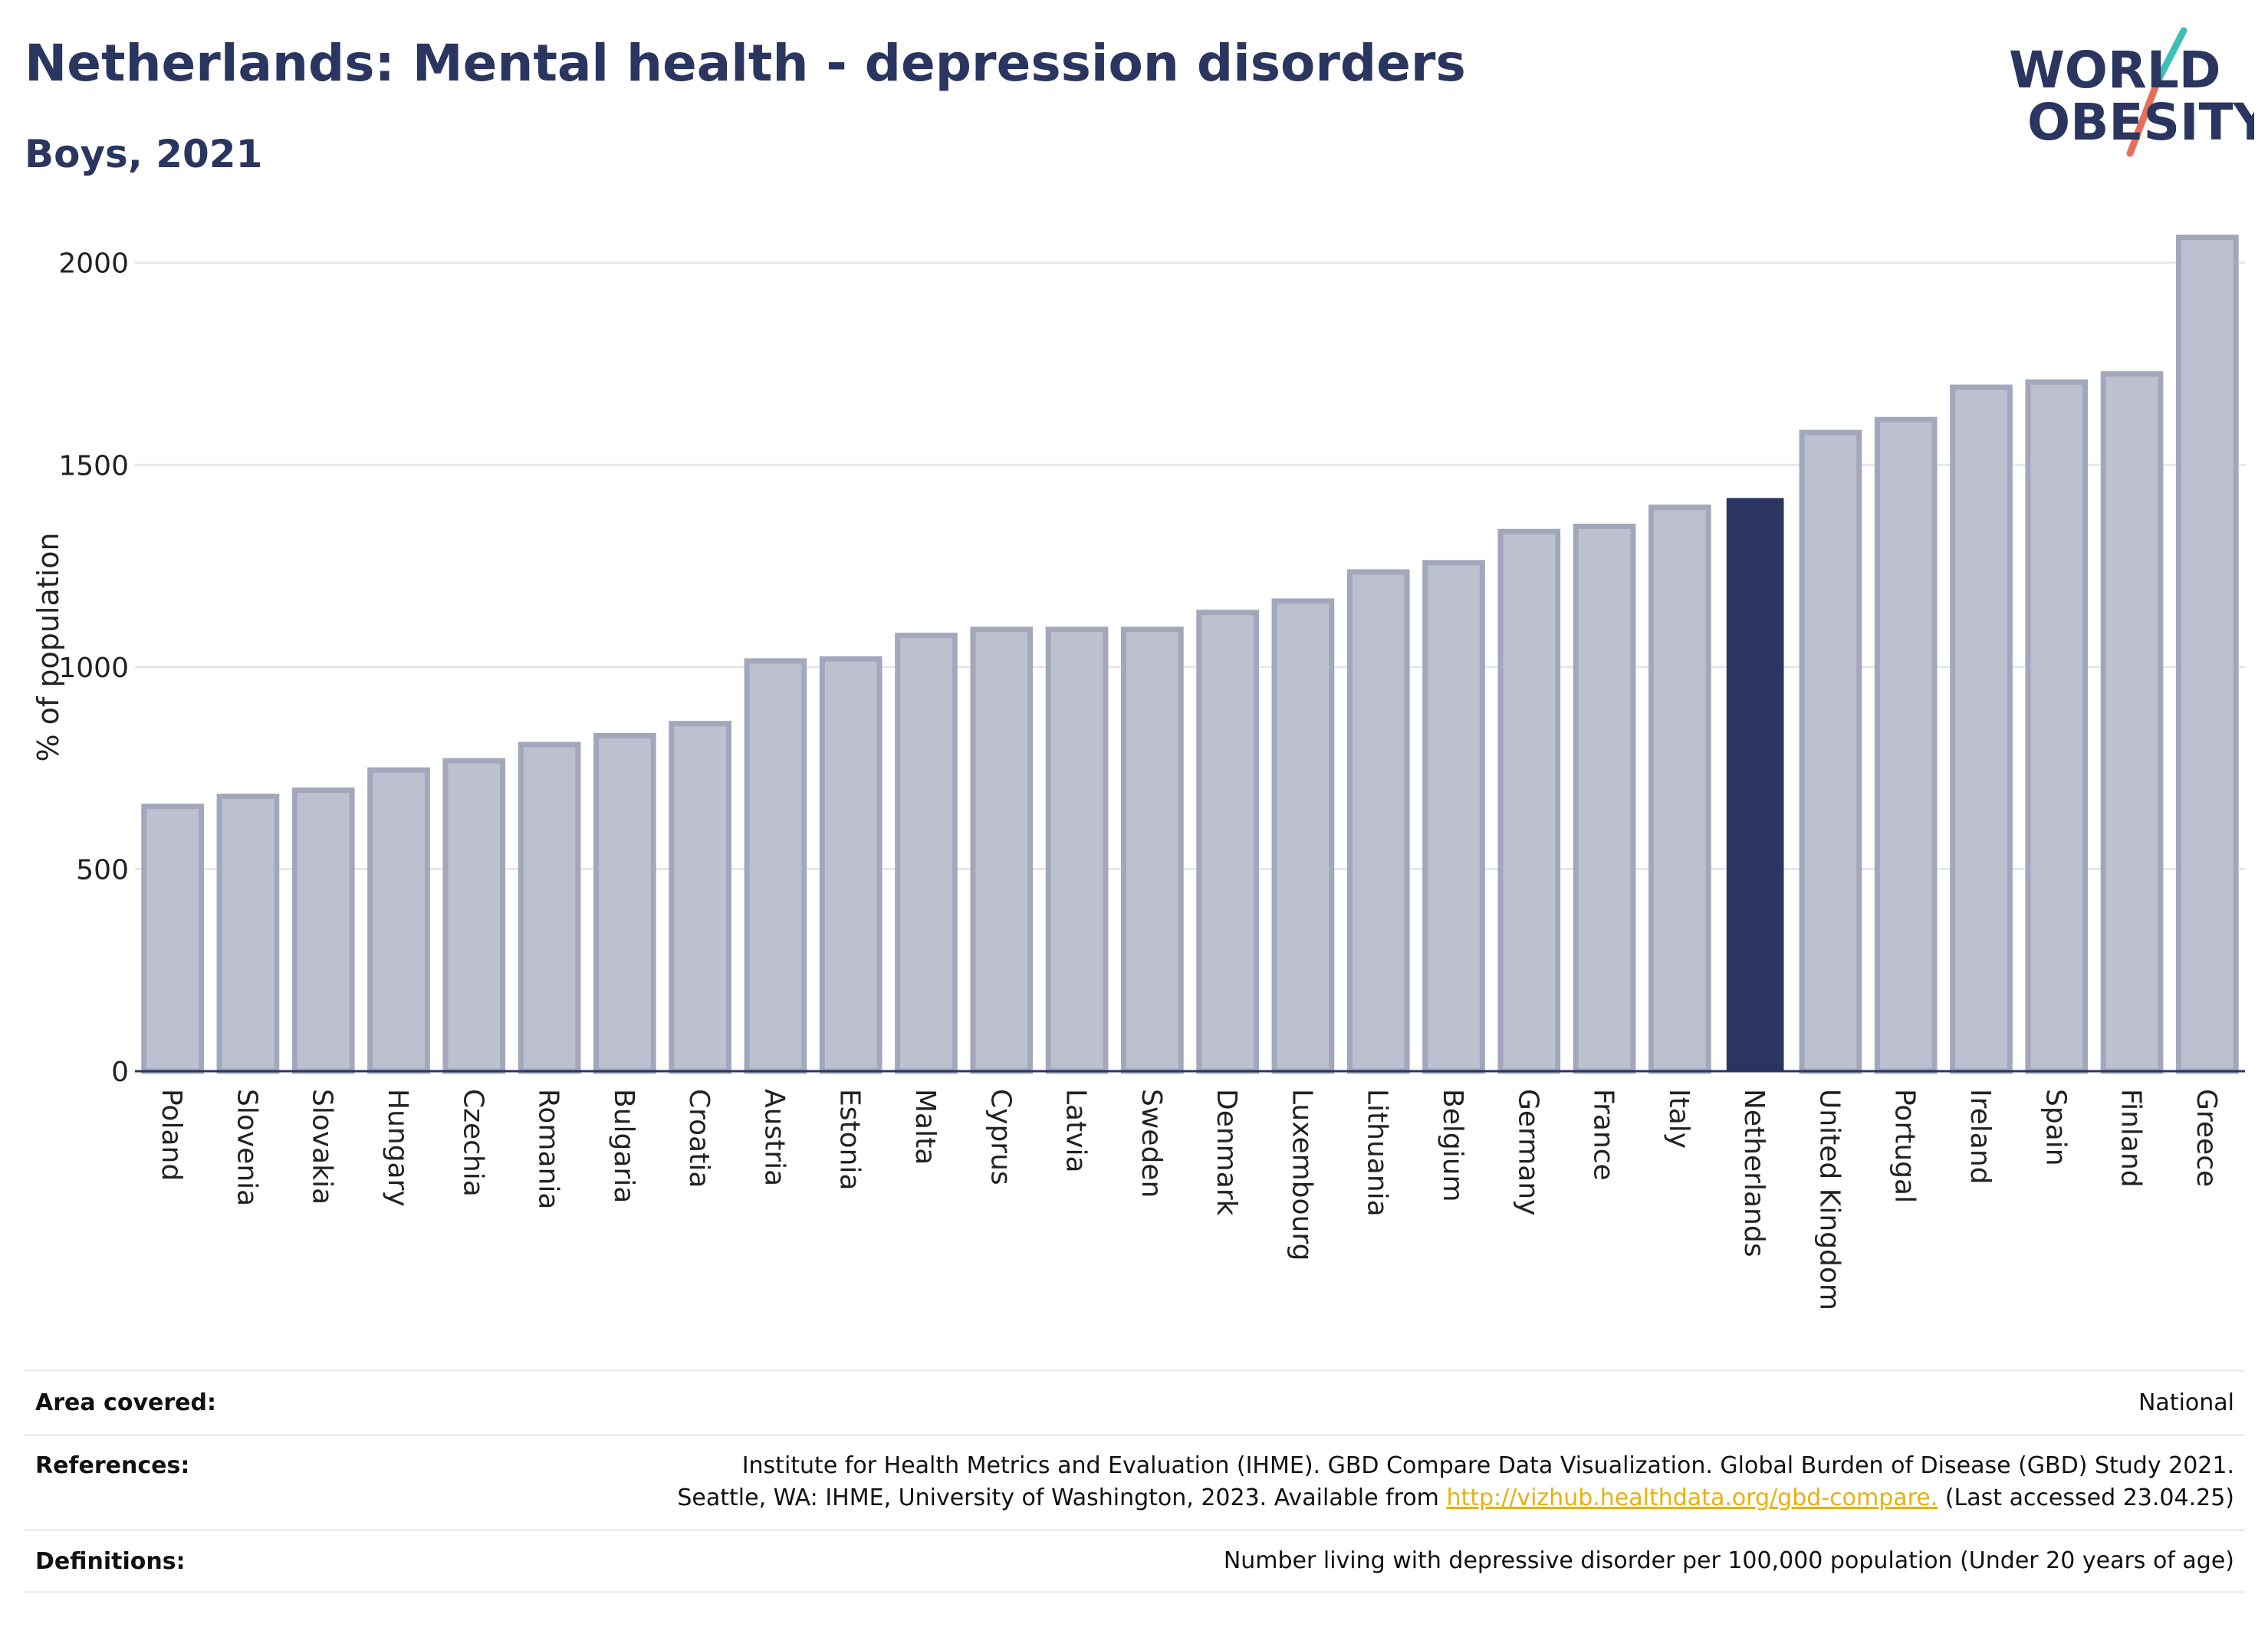 The height and width of the screenshot is (1634, 2268). I want to click on bar-bulgaria, so click(624, 903).